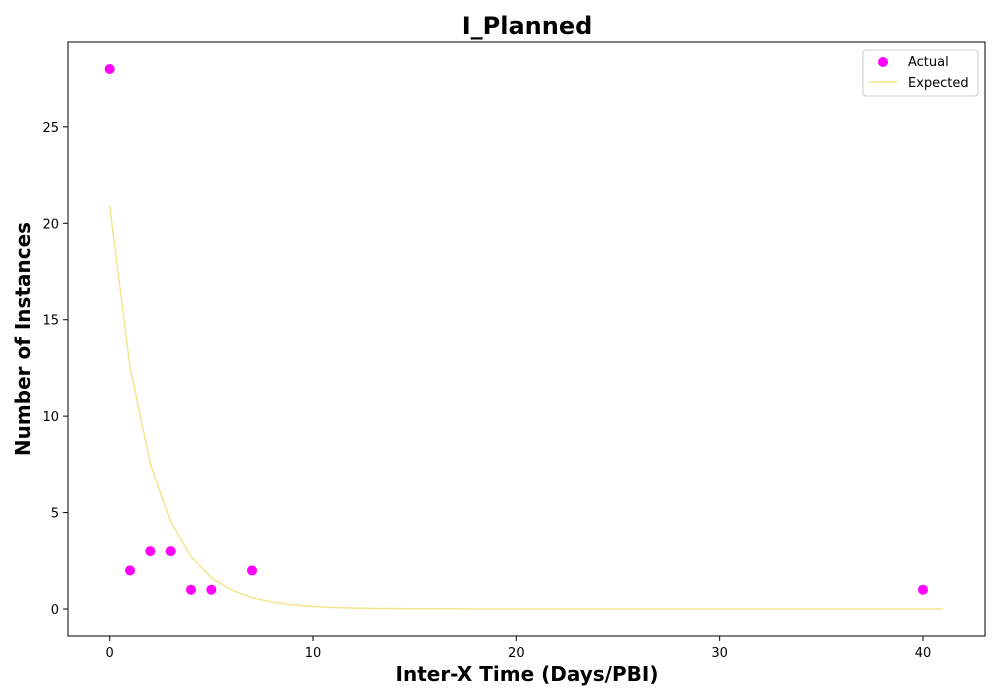  I want to click on y-axis-ticks: 0 5 10 15 20 25, so click(55, 369).